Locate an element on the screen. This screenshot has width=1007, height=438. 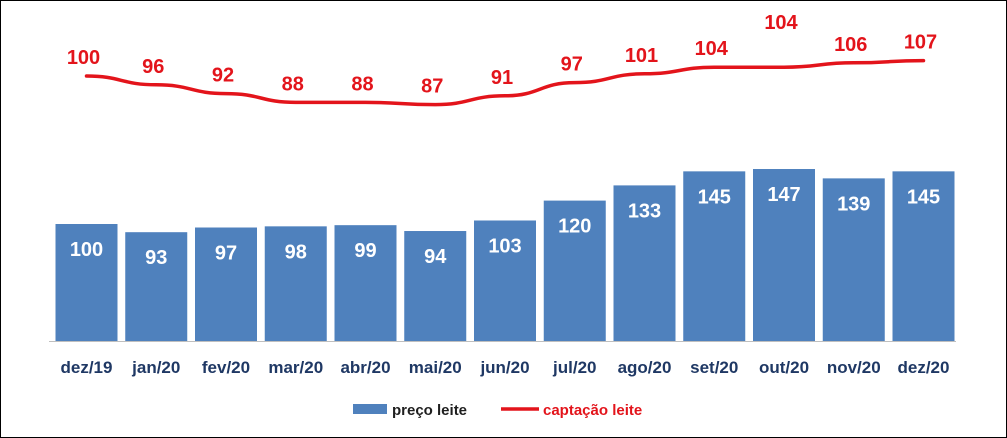
line-value-label: 91 is located at coordinates (502, 78).